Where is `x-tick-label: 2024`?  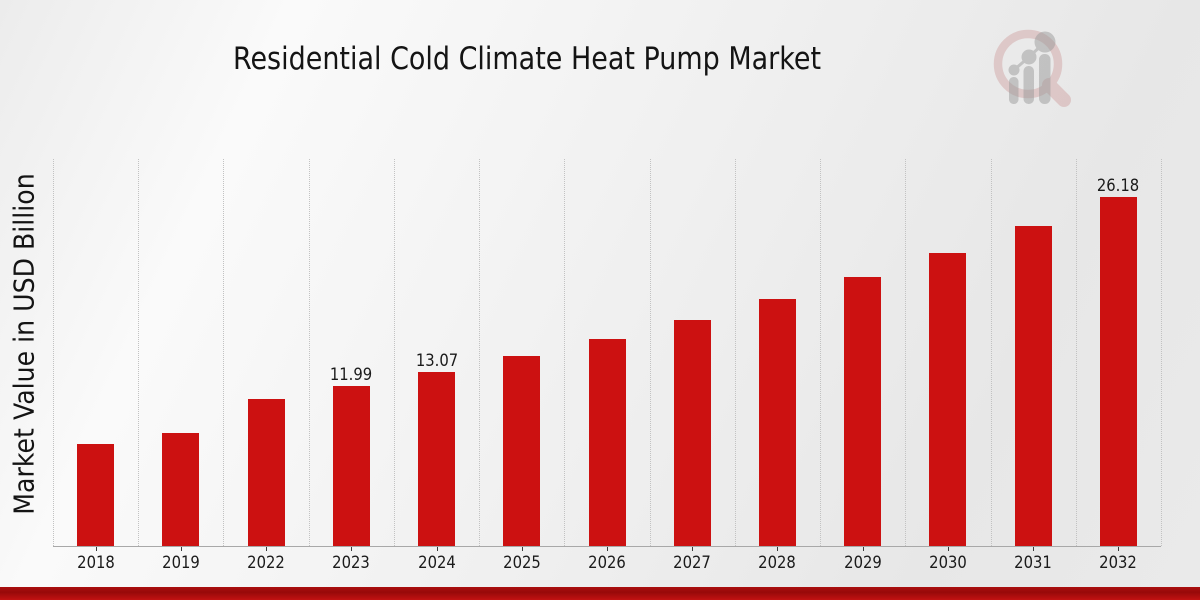
x-tick-label: 2024 is located at coordinates (436, 563).